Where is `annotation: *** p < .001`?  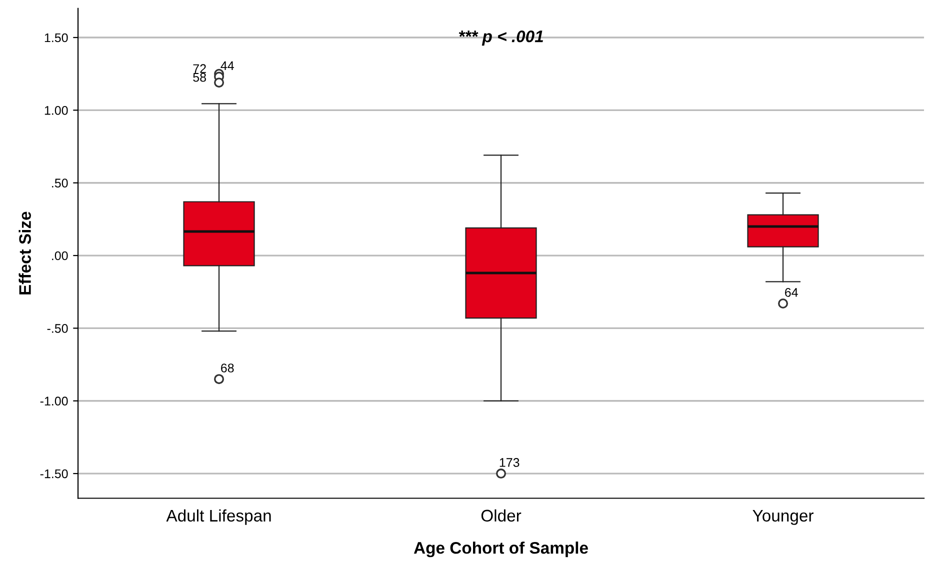
annotation: *** p < .001 is located at coordinates (500, 38).